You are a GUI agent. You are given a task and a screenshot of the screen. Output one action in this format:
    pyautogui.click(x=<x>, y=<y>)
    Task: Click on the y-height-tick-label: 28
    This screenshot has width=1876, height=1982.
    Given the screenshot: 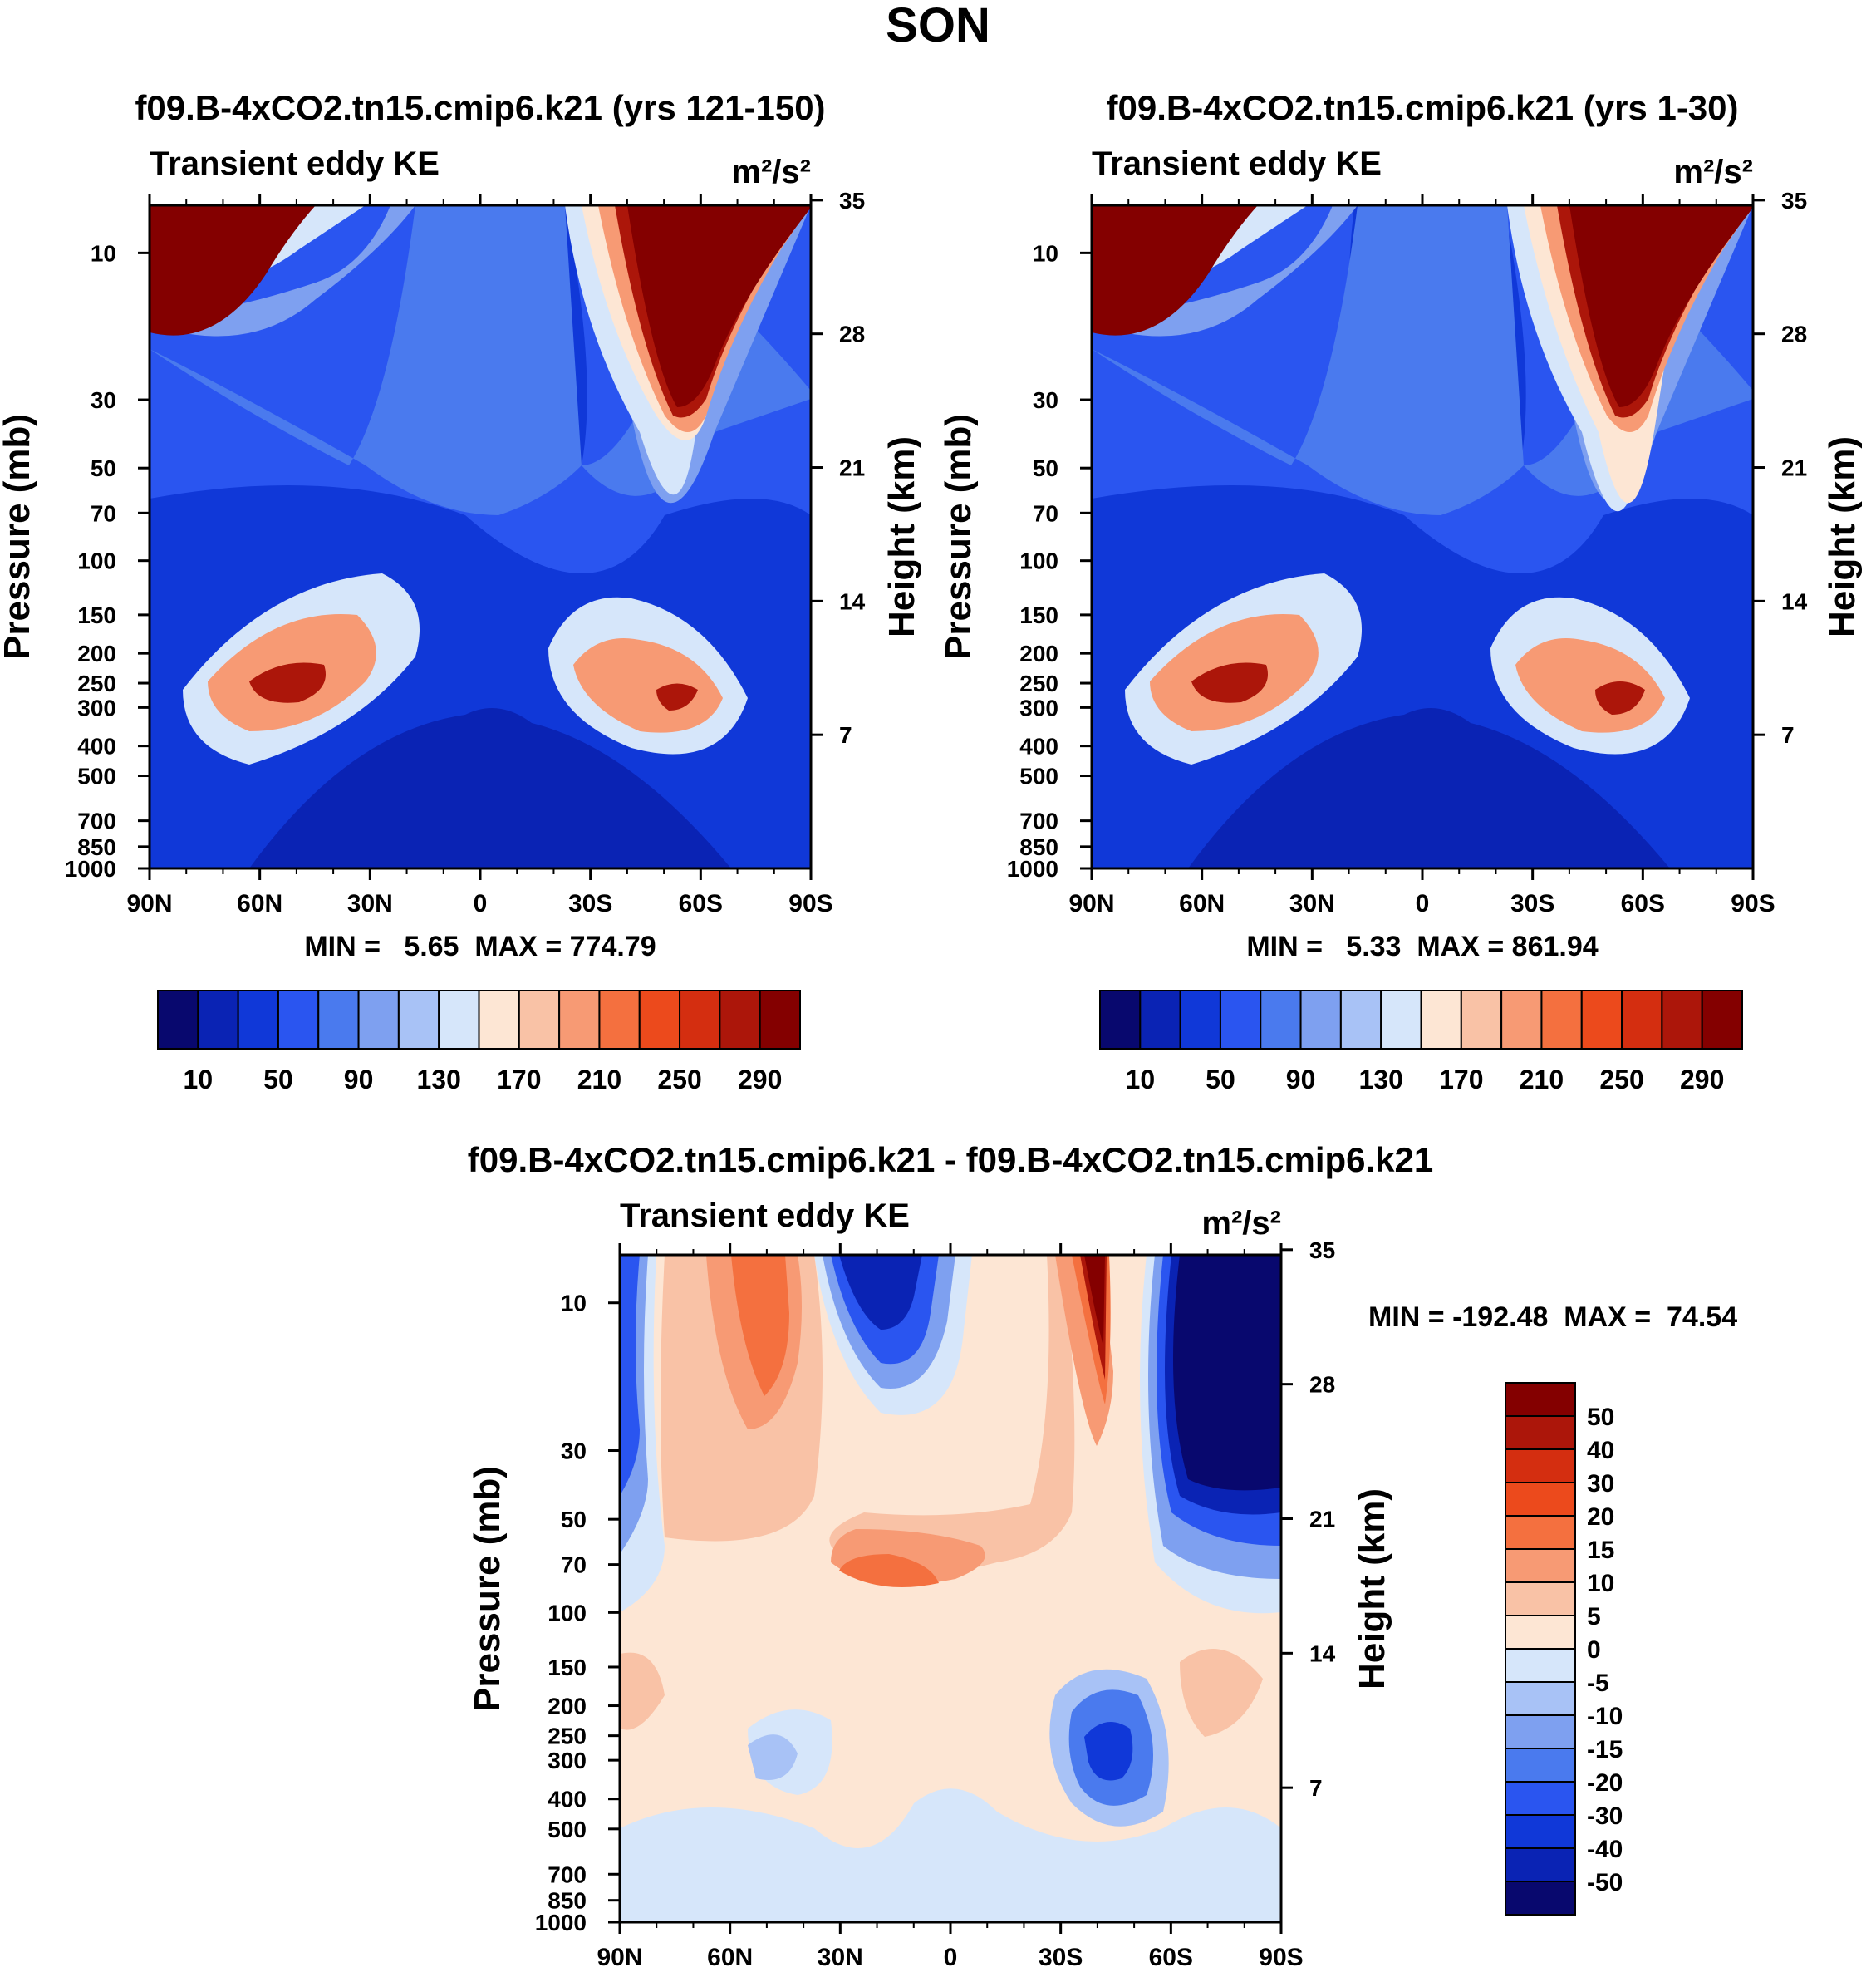 What is the action you would take?
    pyautogui.click(x=852, y=334)
    